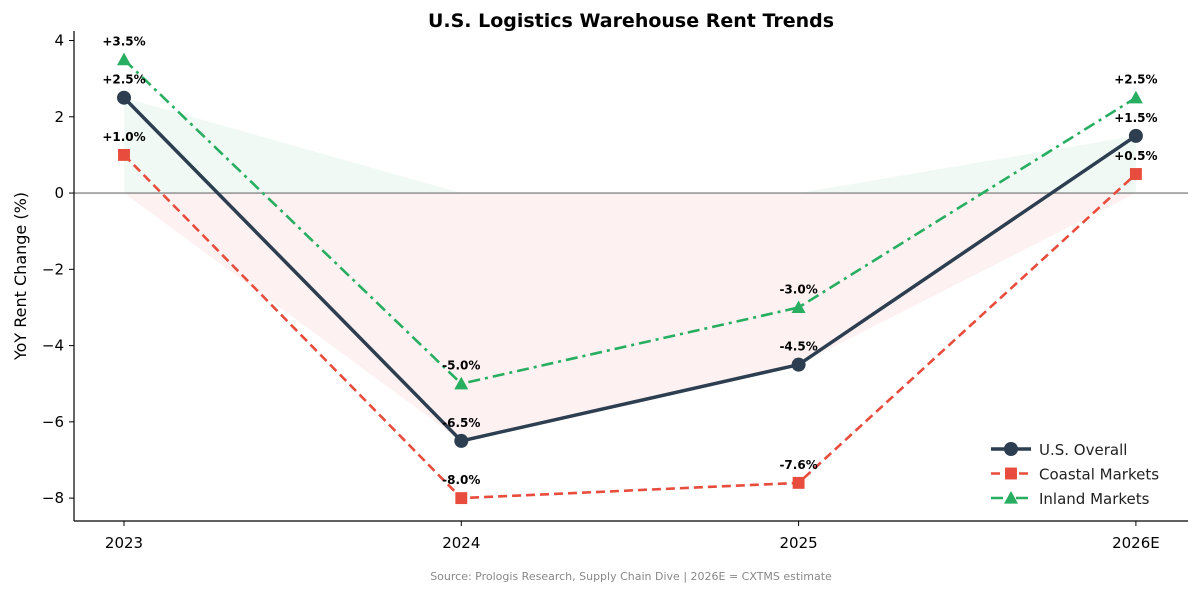  What do you see at coordinates (630, 145) in the screenshot?
I see `positive-fill-area` at bounding box center [630, 145].